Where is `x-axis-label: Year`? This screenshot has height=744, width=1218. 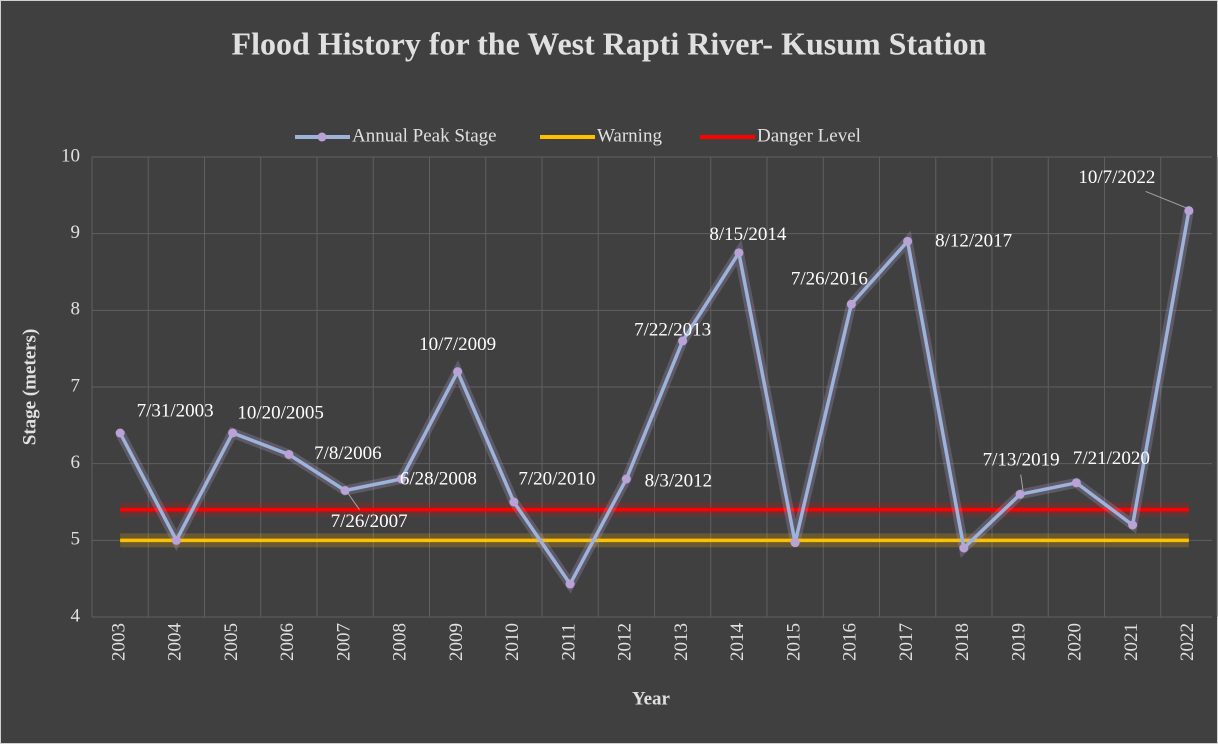 x-axis-label: Year is located at coordinates (651, 698).